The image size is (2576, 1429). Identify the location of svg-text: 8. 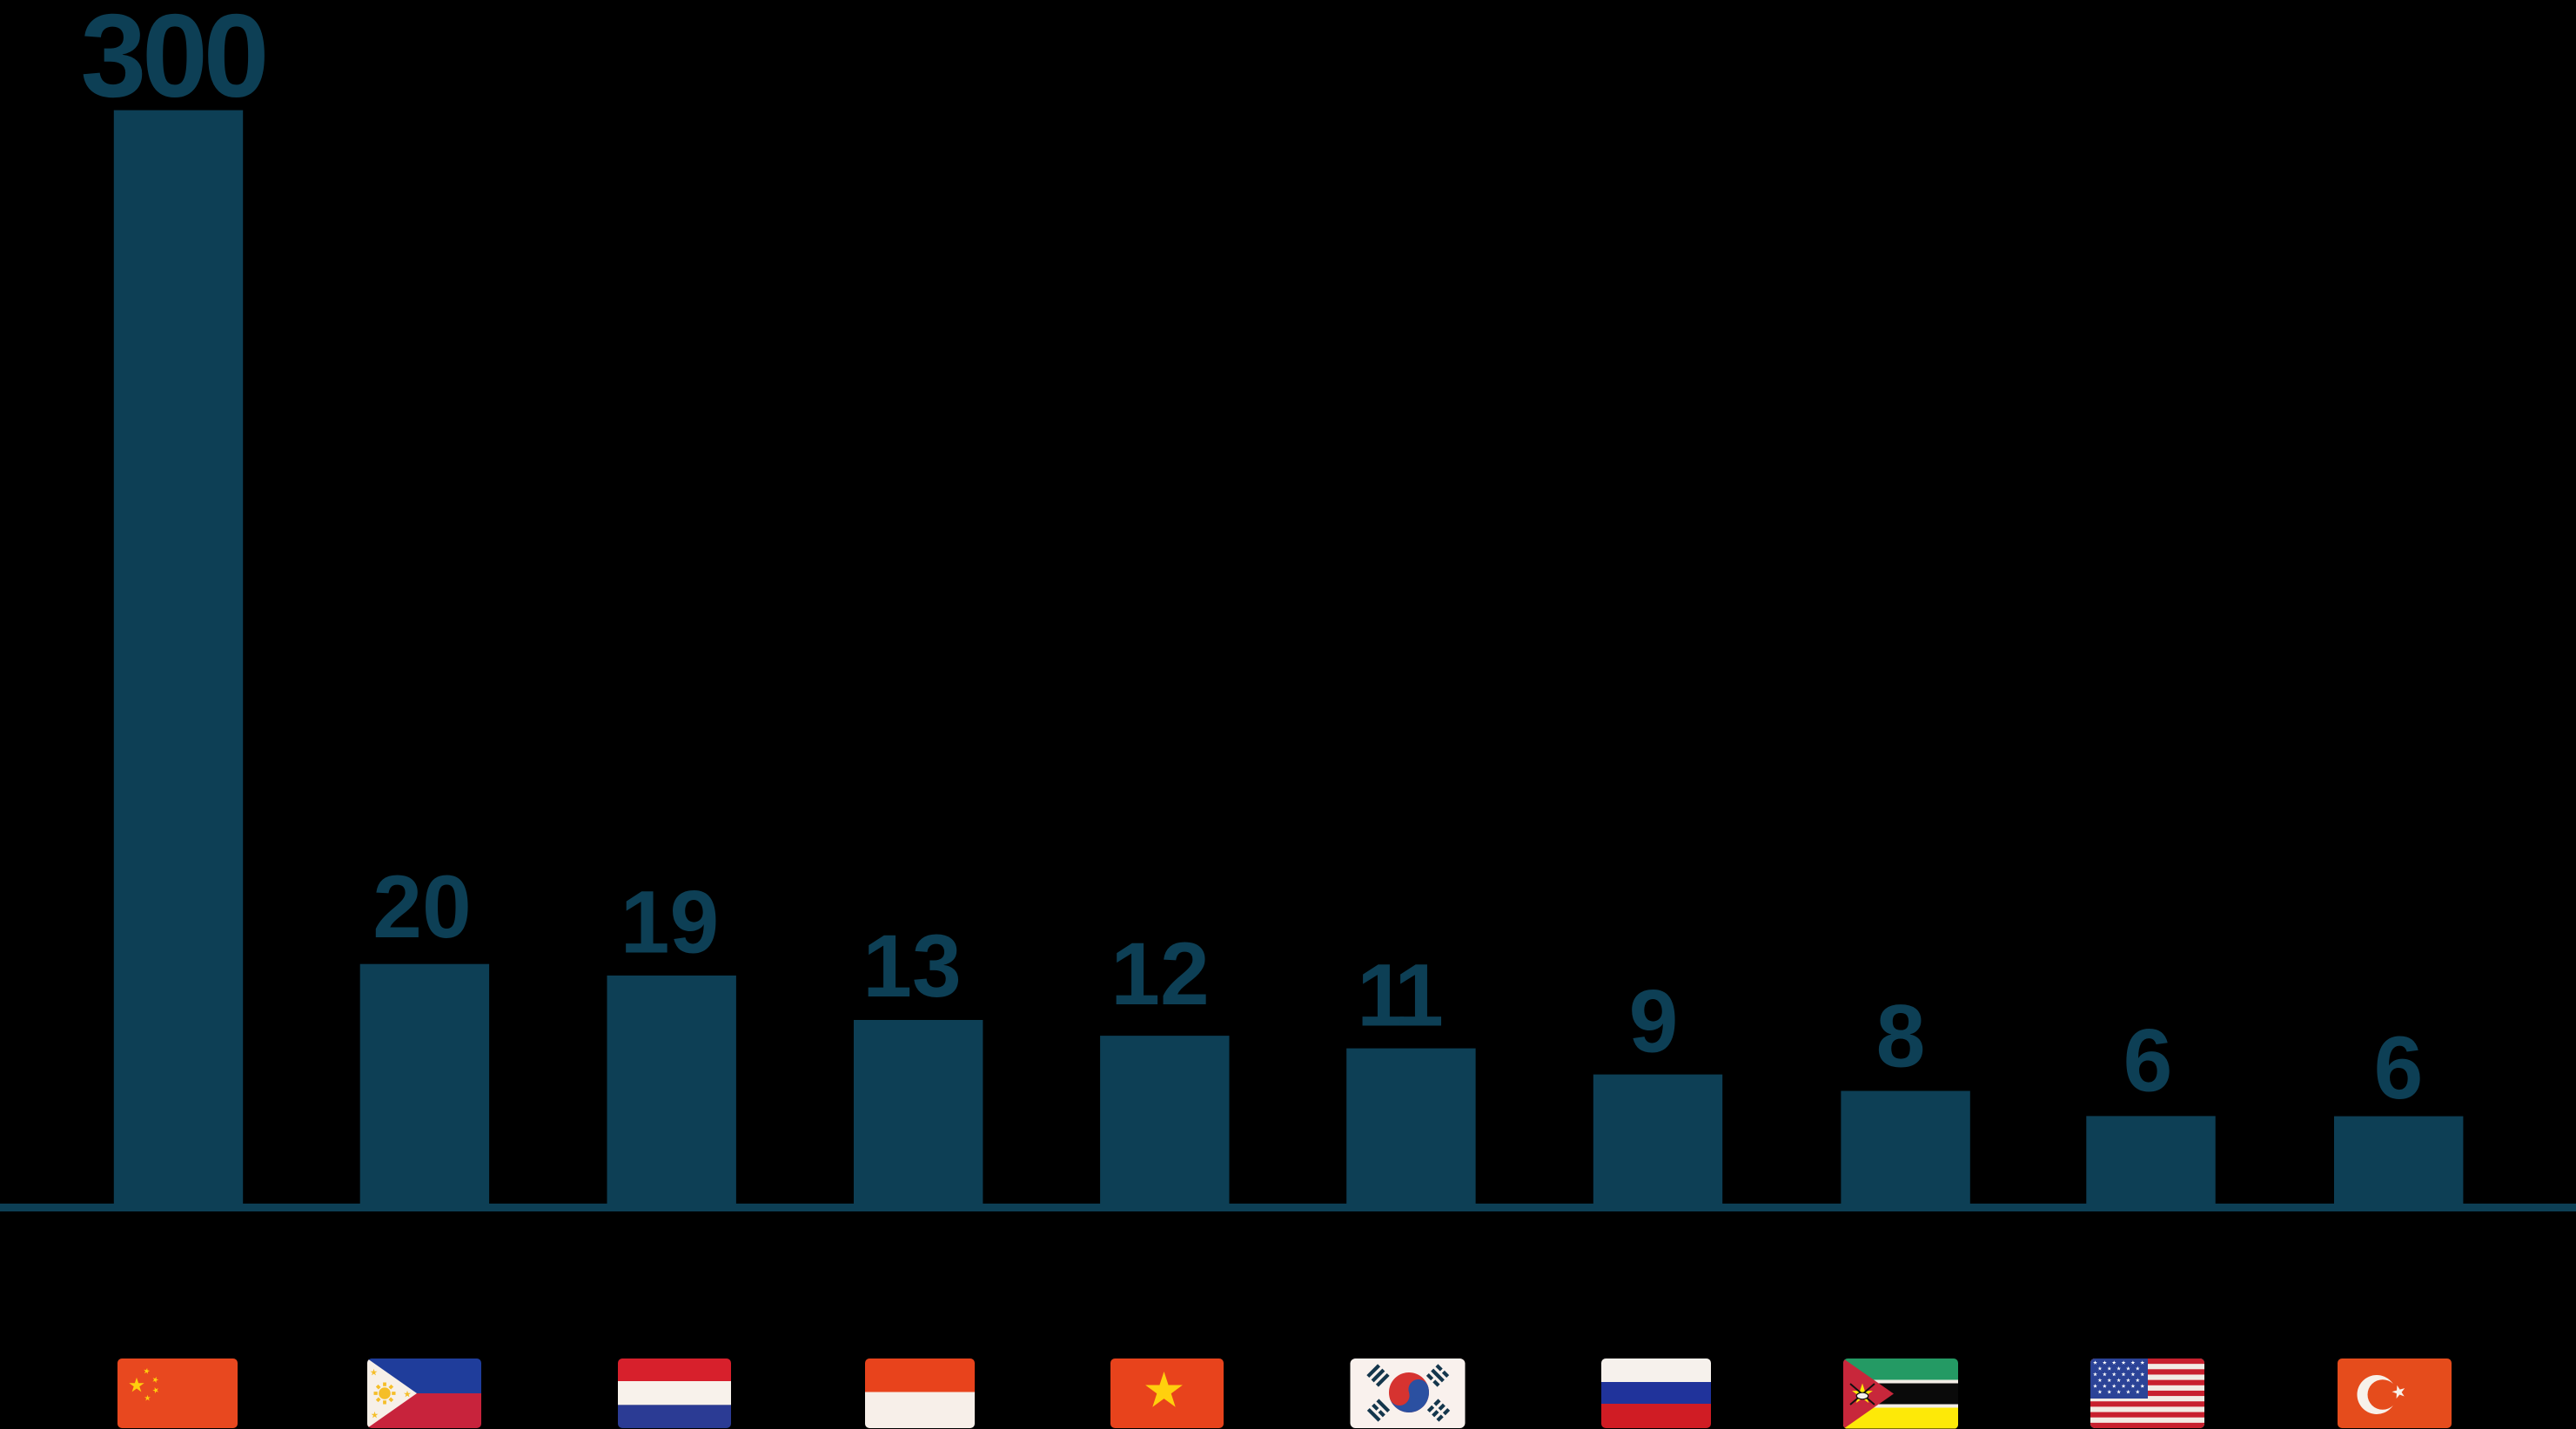
(1901, 1035).